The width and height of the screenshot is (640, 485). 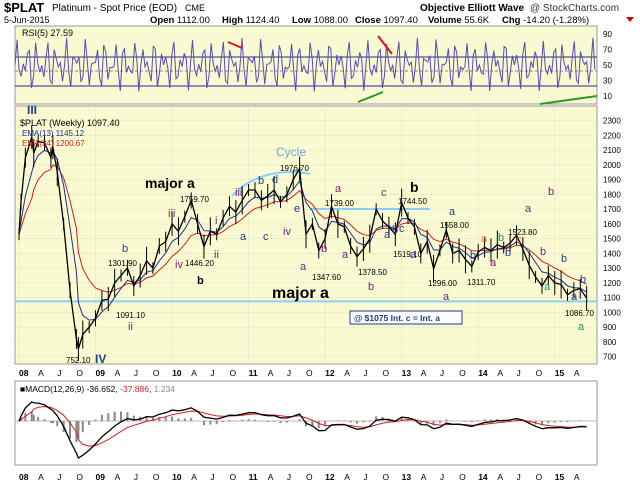 I want to click on wave-label: Cycle, so click(x=291, y=152).